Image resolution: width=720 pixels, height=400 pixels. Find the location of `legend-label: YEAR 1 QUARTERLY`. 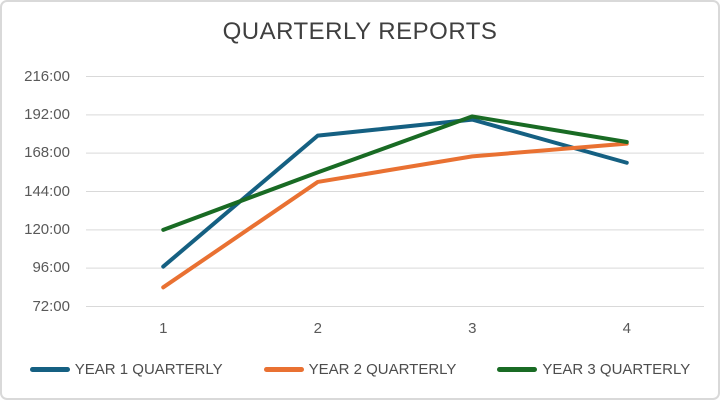

legend-label: YEAR 1 QUARTERLY is located at coordinates (148, 369).